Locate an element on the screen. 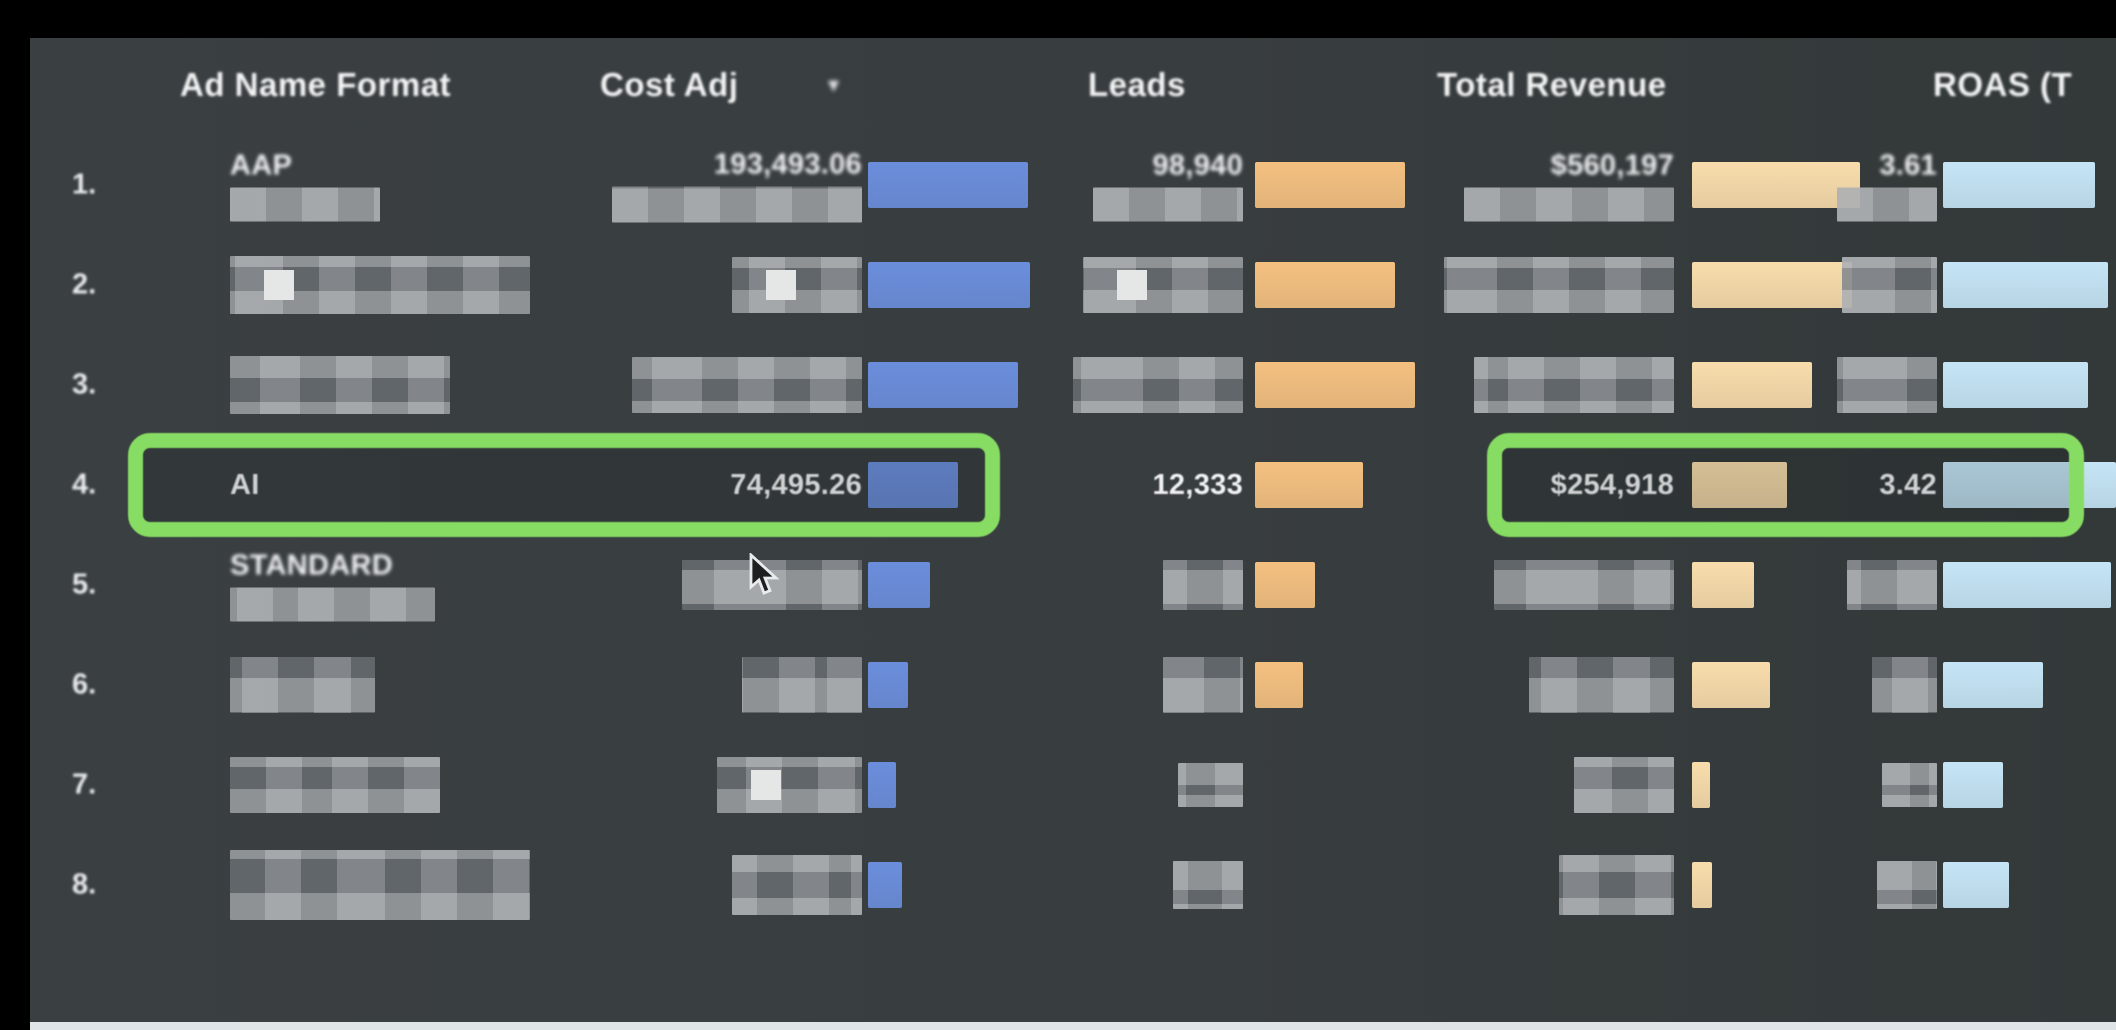 The width and height of the screenshot is (2116, 1030). table-row: 5. STANDARD is located at coordinates (1073, 585).